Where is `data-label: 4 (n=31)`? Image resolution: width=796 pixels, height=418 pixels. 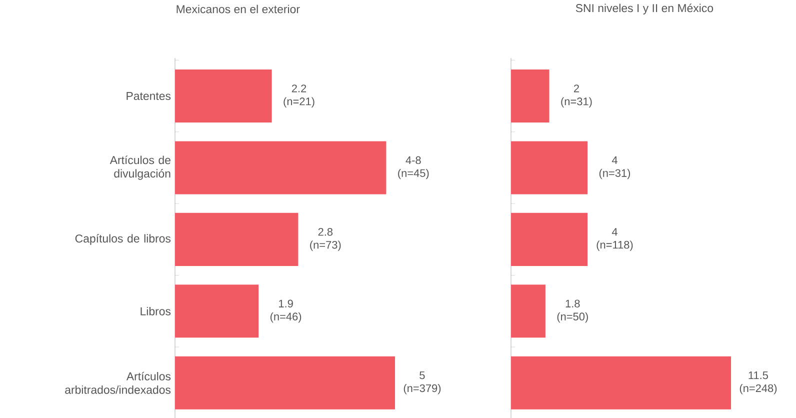
data-label: 4 (n=31) is located at coordinates (614, 168).